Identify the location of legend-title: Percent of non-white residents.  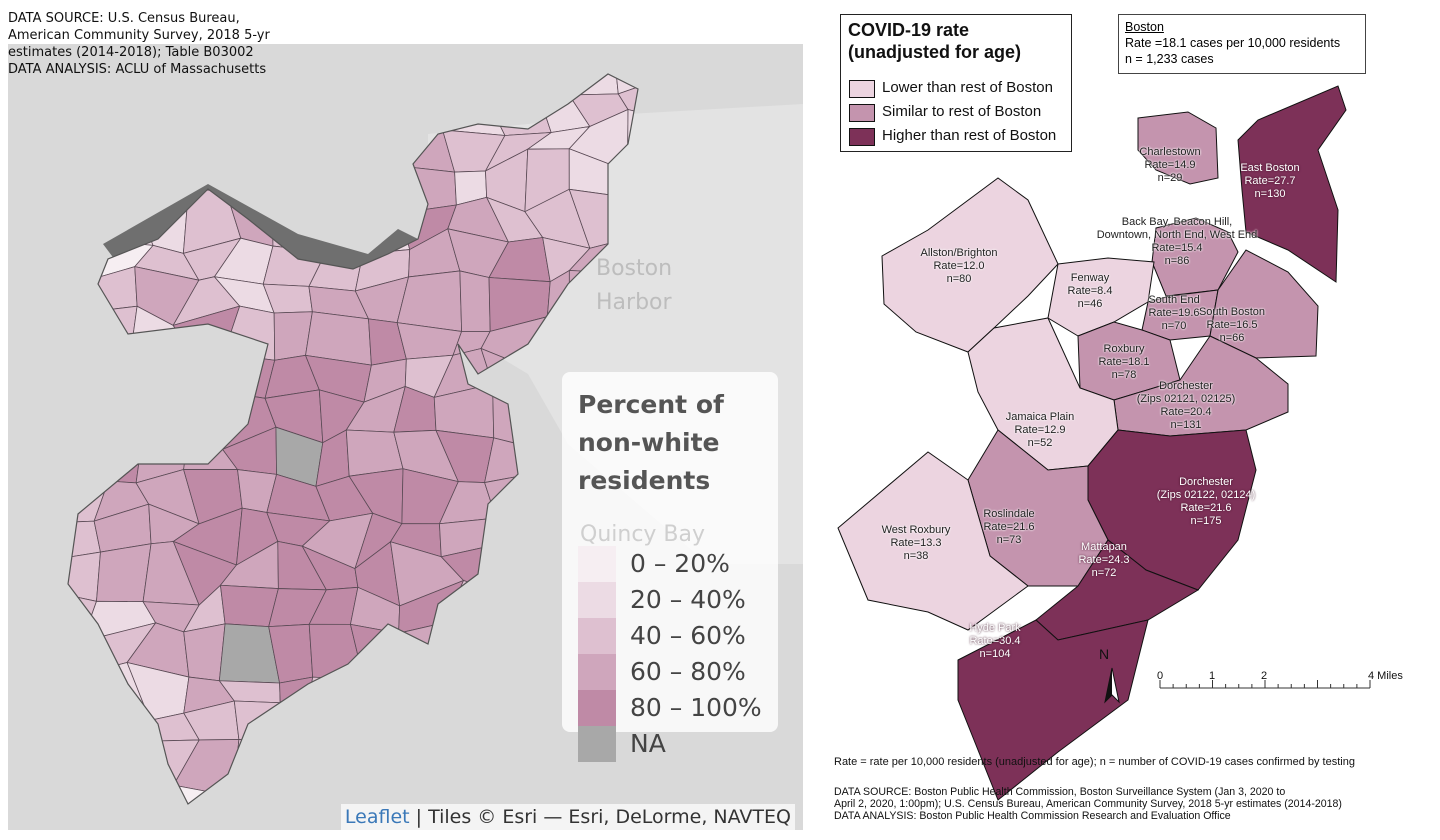
(651, 443).